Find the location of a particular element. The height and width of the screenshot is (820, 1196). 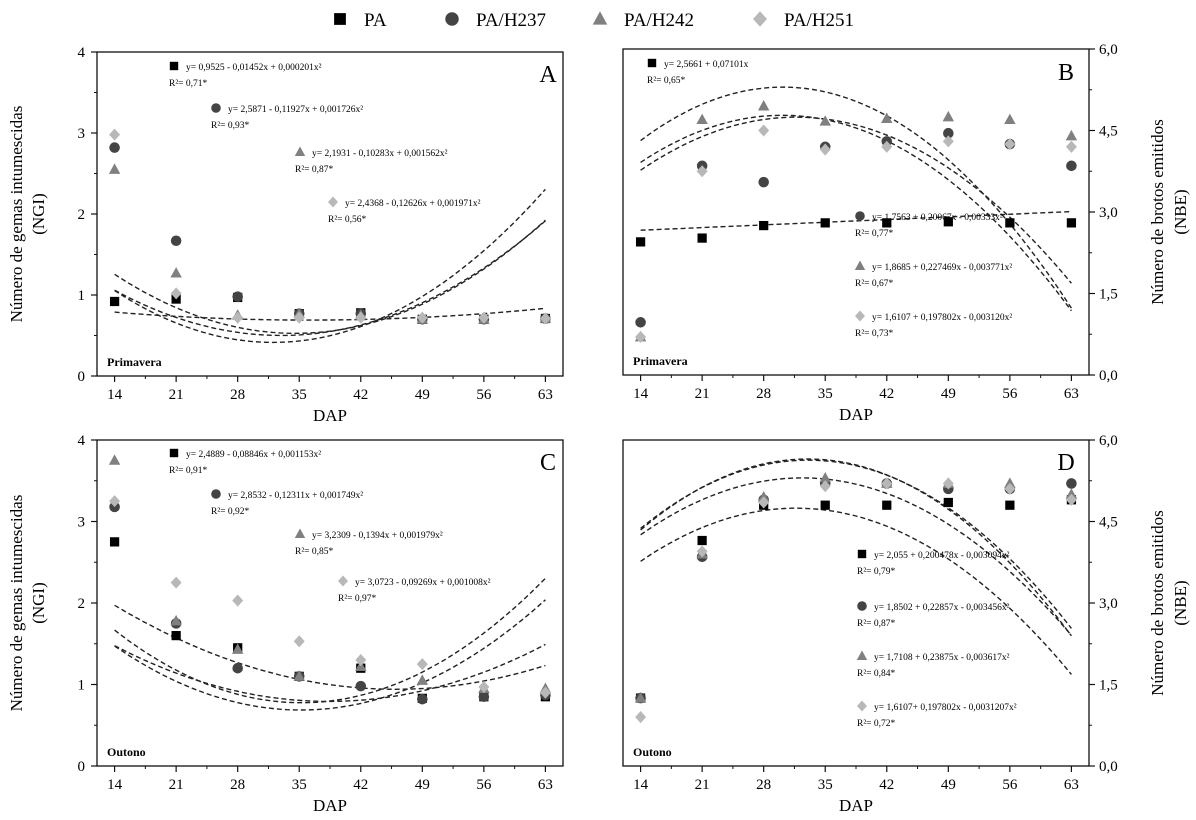

legend-entry-pa-h251: PA/H251 is located at coordinates (803, 20).